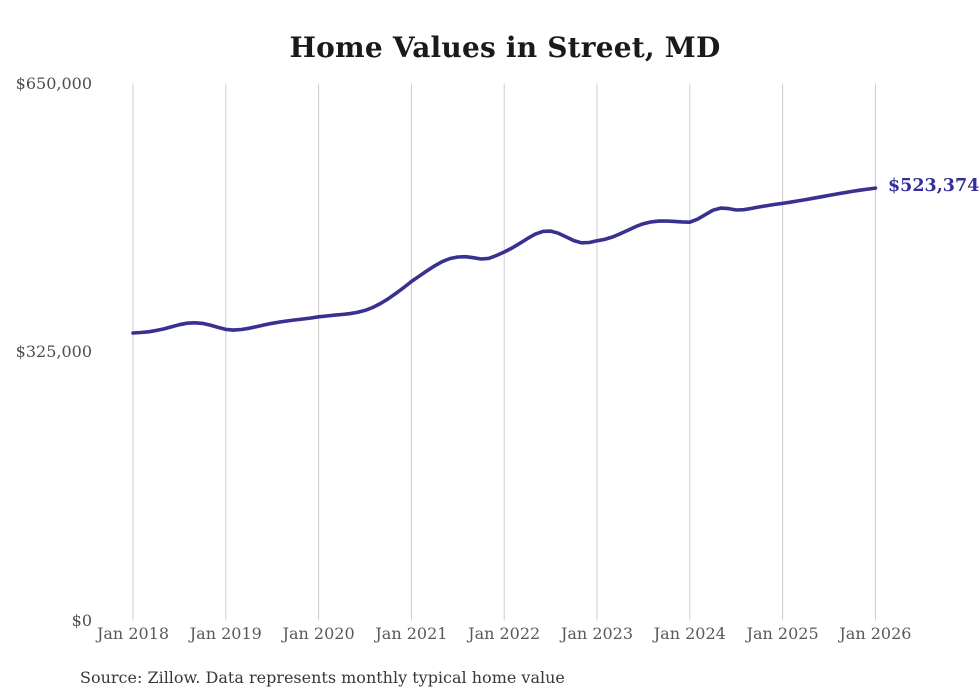  What do you see at coordinates (53, 351) in the screenshot?
I see `y-axis-tick-label: $325,000` at bounding box center [53, 351].